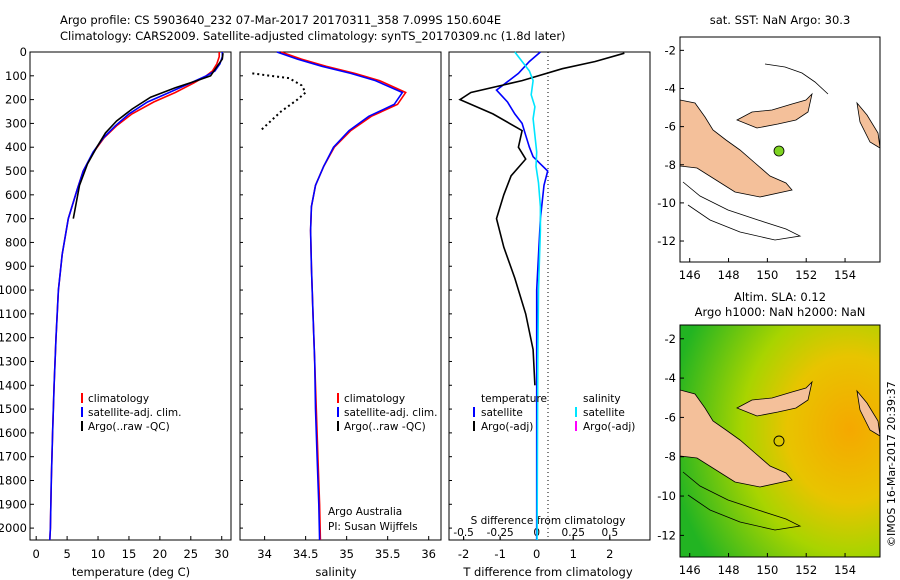 Image resolution: width=900 pixels, height=580 pixels. Describe the element at coordinates (16, 219) in the screenshot. I see `y-tick-label: 700` at that location.